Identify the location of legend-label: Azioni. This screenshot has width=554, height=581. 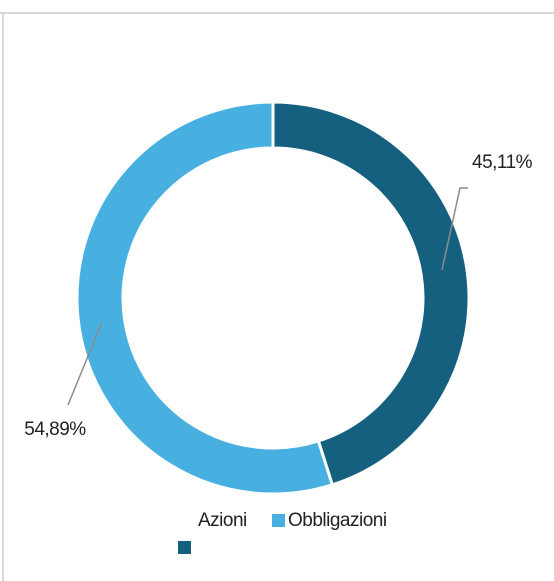
(222, 520).